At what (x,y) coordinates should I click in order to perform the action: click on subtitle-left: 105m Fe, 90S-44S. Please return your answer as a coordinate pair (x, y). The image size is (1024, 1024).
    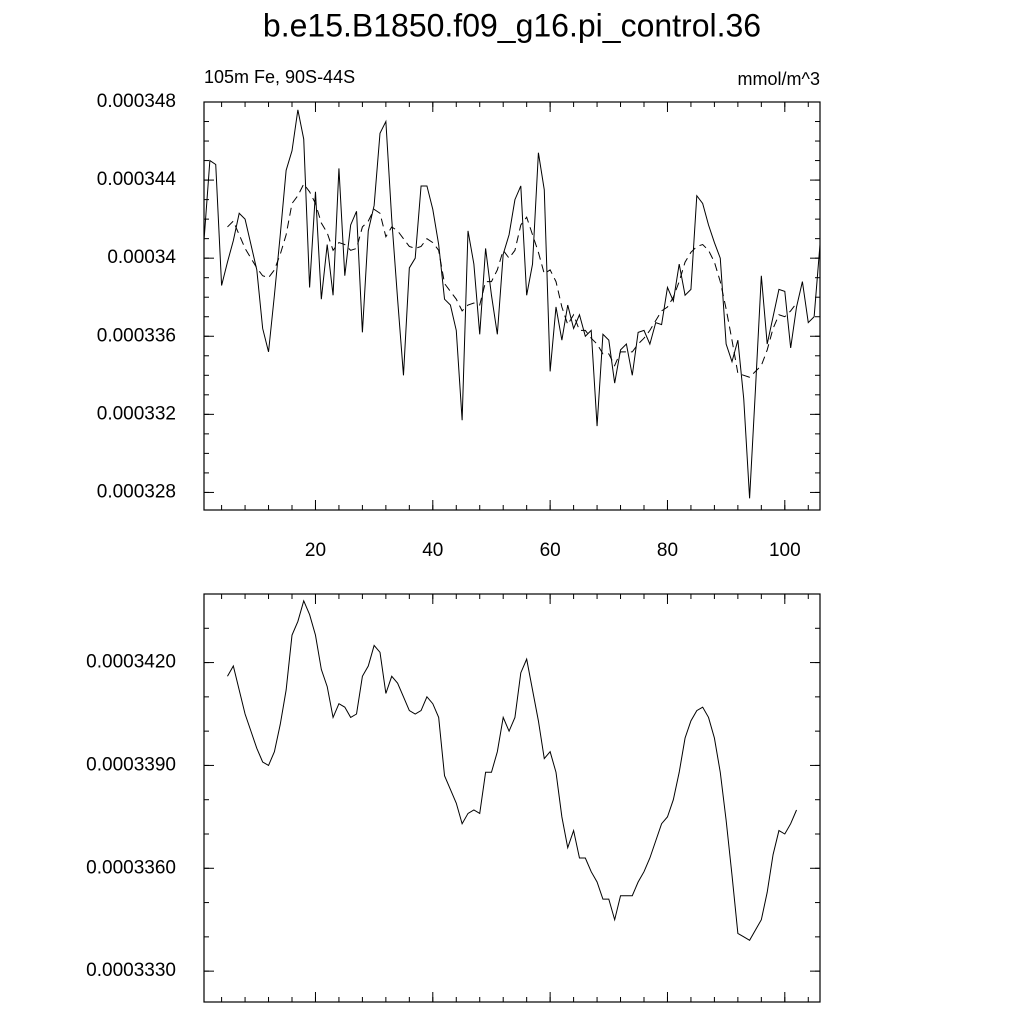
    Looking at the image, I should click on (279, 77).